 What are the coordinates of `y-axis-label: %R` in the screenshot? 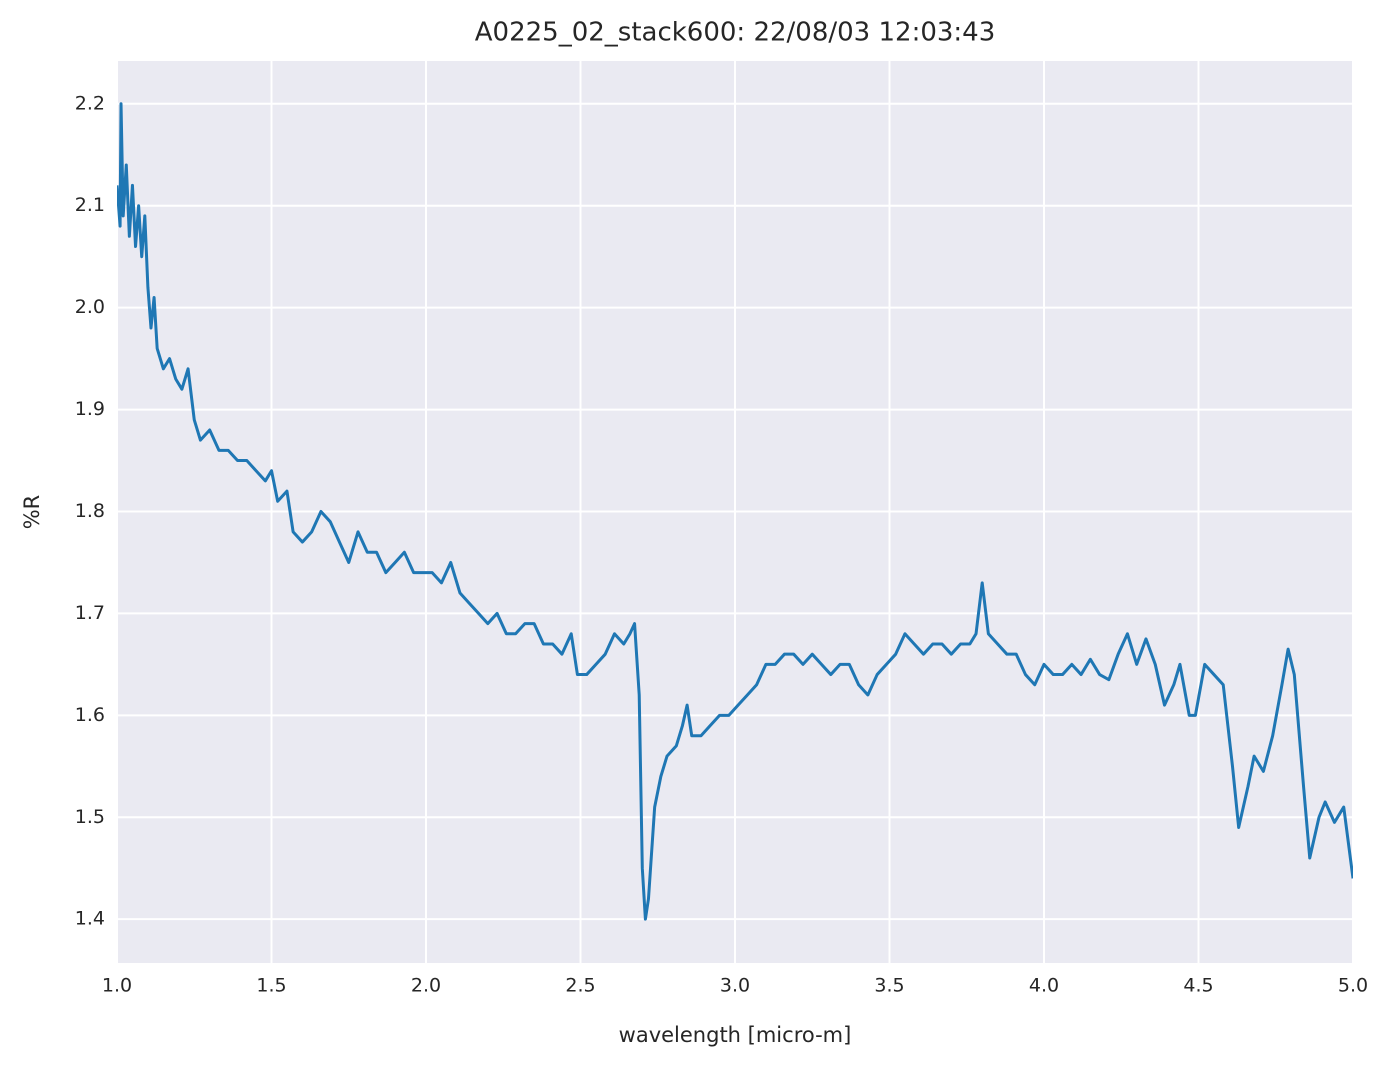 It's located at (32, 512).